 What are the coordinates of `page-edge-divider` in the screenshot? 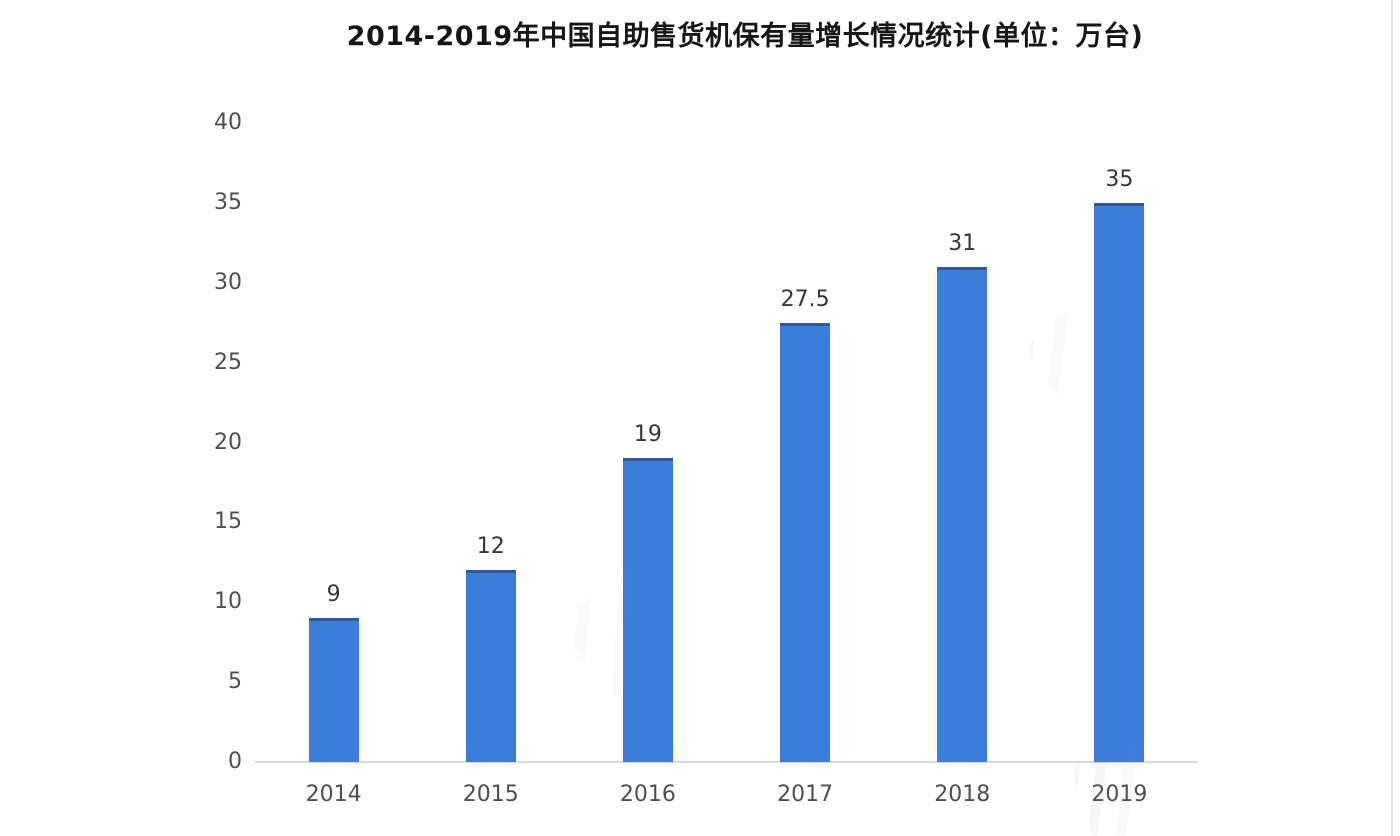 It's located at (1392, 418).